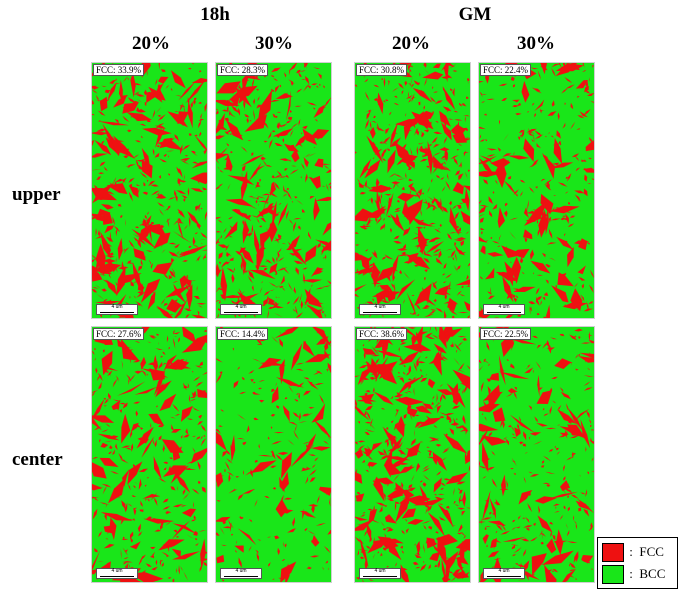 The height and width of the screenshot is (595, 684). I want to click on fcc-fraction-label: FCC: 28.3%, so click(243, 70).